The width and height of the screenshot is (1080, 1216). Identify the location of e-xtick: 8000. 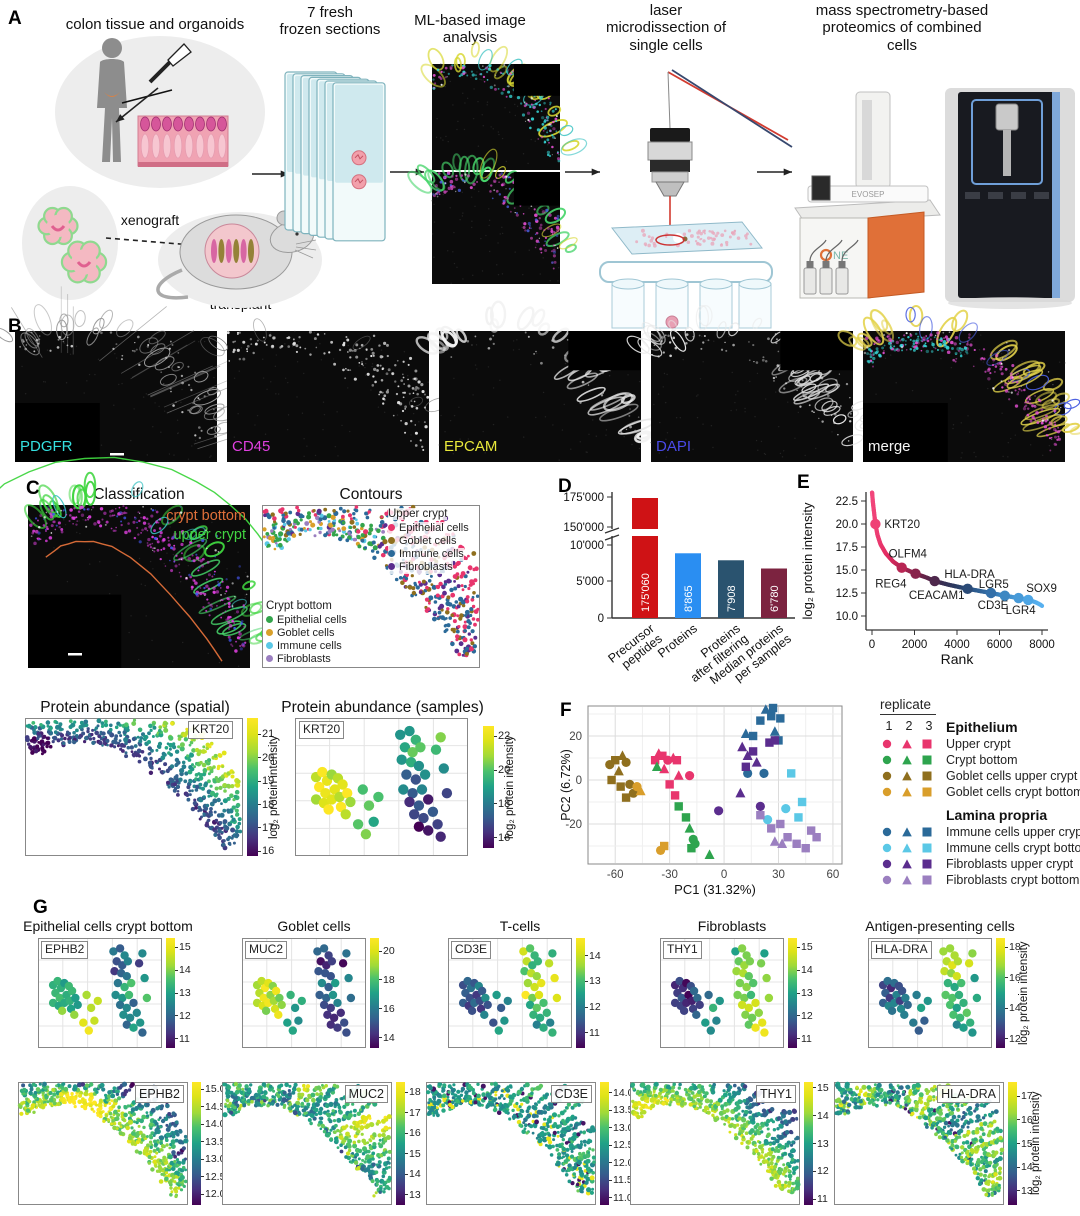
(1042, 645).